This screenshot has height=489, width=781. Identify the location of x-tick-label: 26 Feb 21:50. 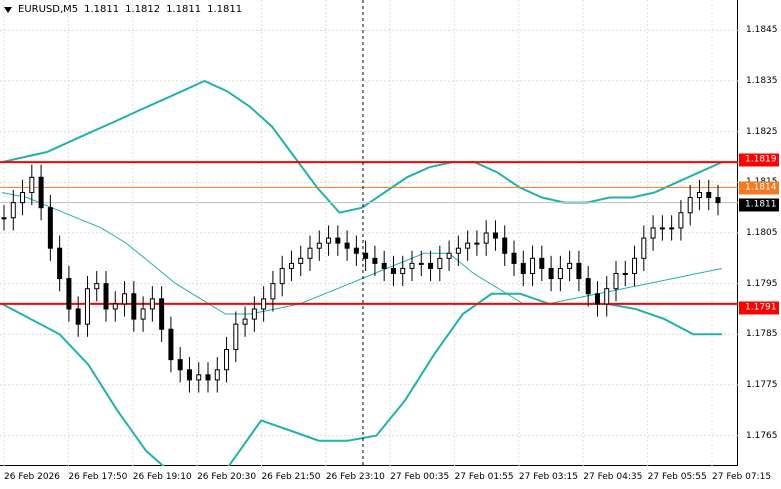
(291, 477).